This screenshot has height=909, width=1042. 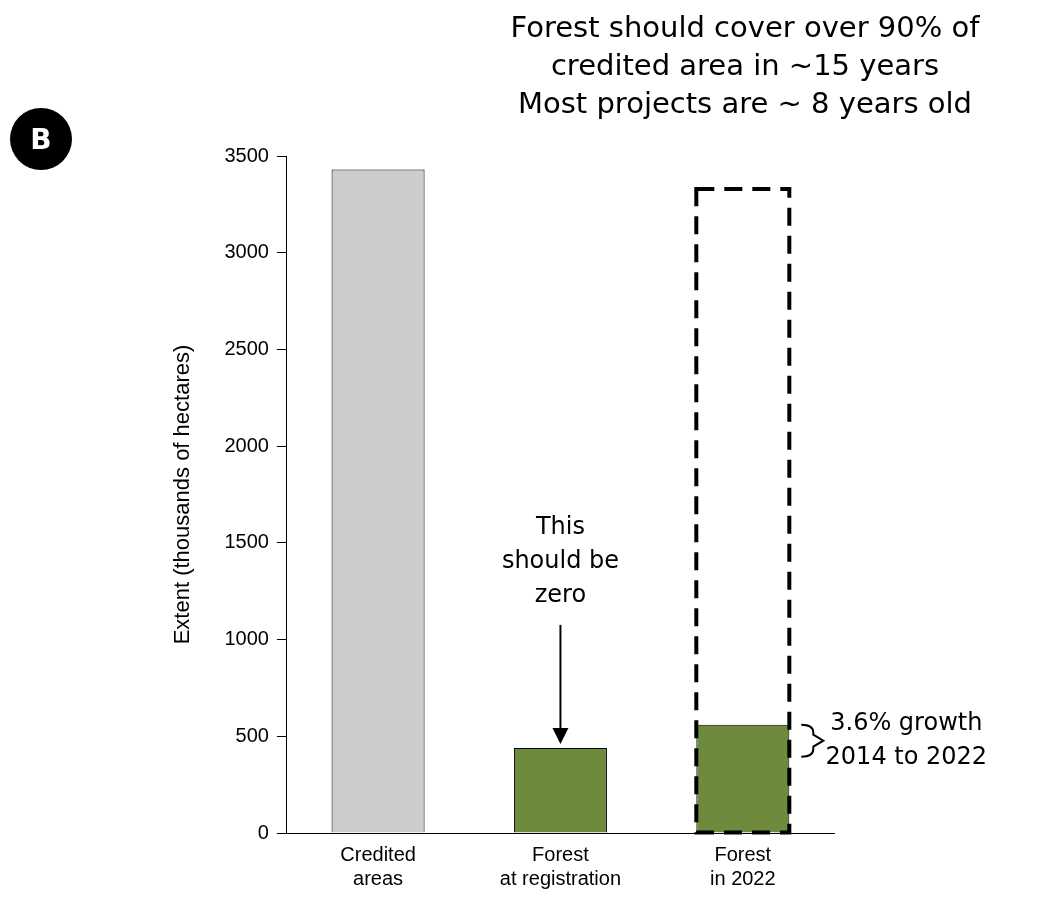 I want to click on annotation: This should be zero, so click(x=560, y=560).